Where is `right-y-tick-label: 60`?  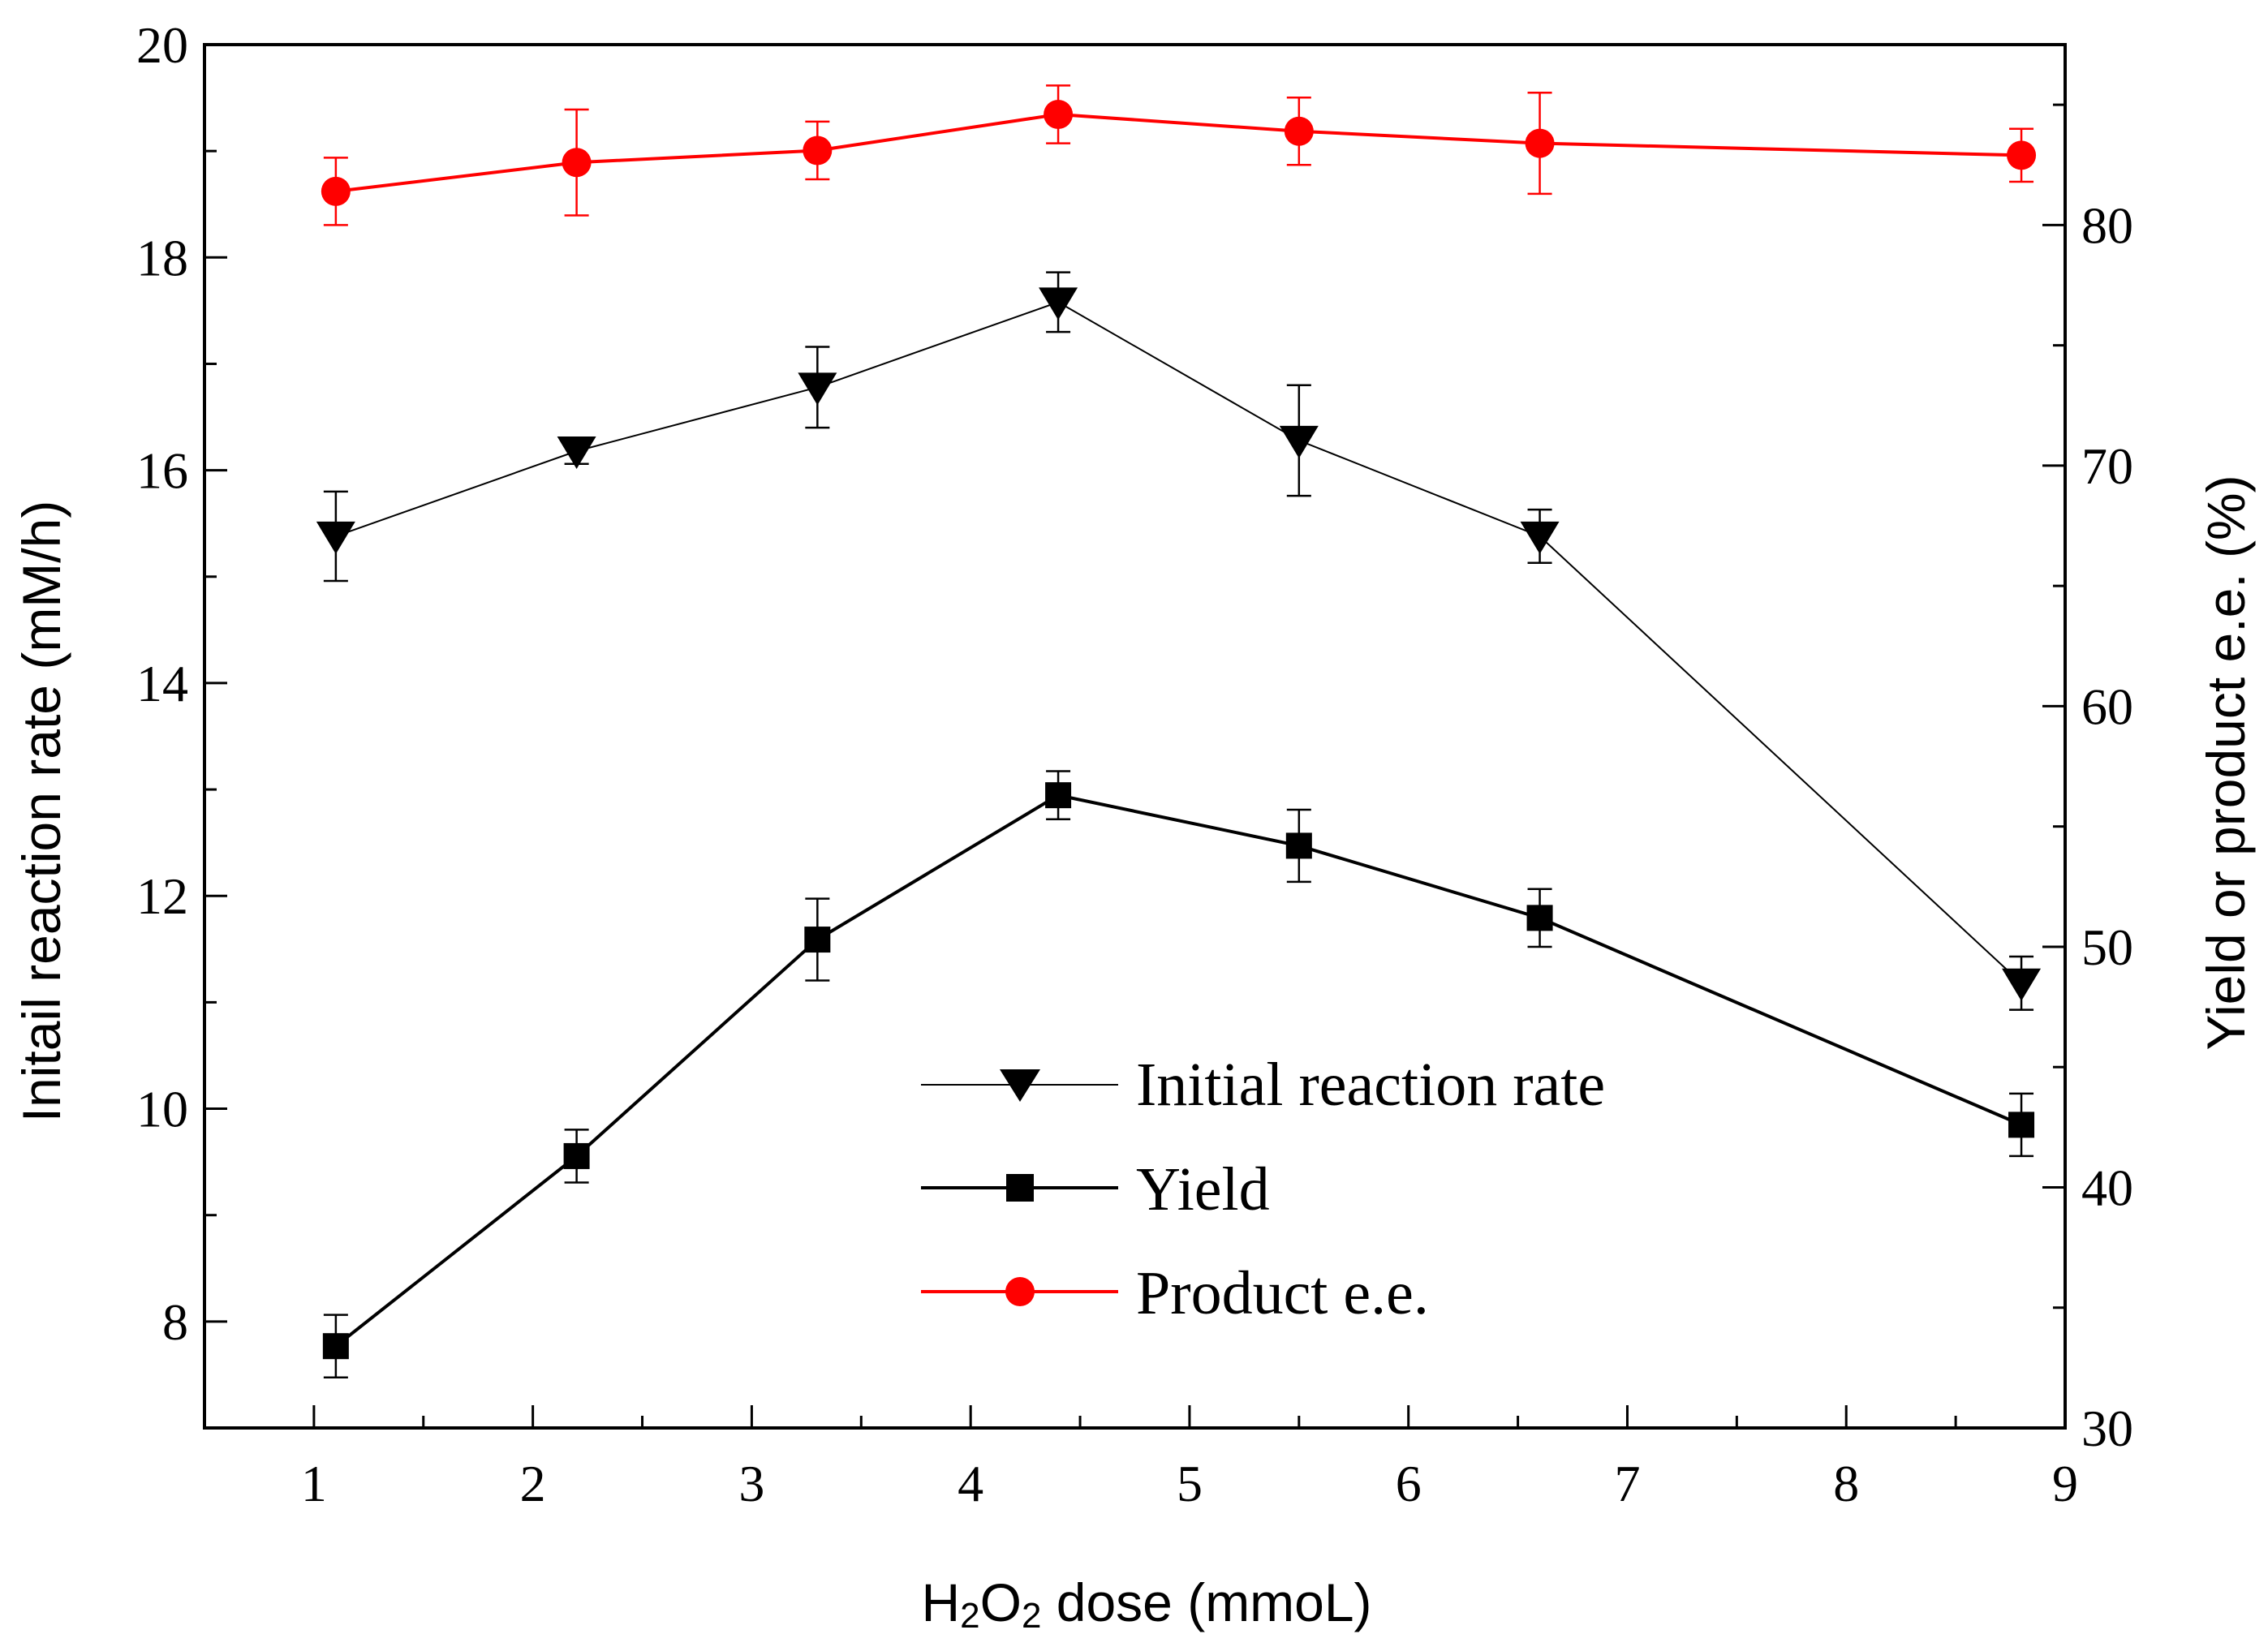 right-y-tick-label: 60 is located at coordinates (2107, 706).